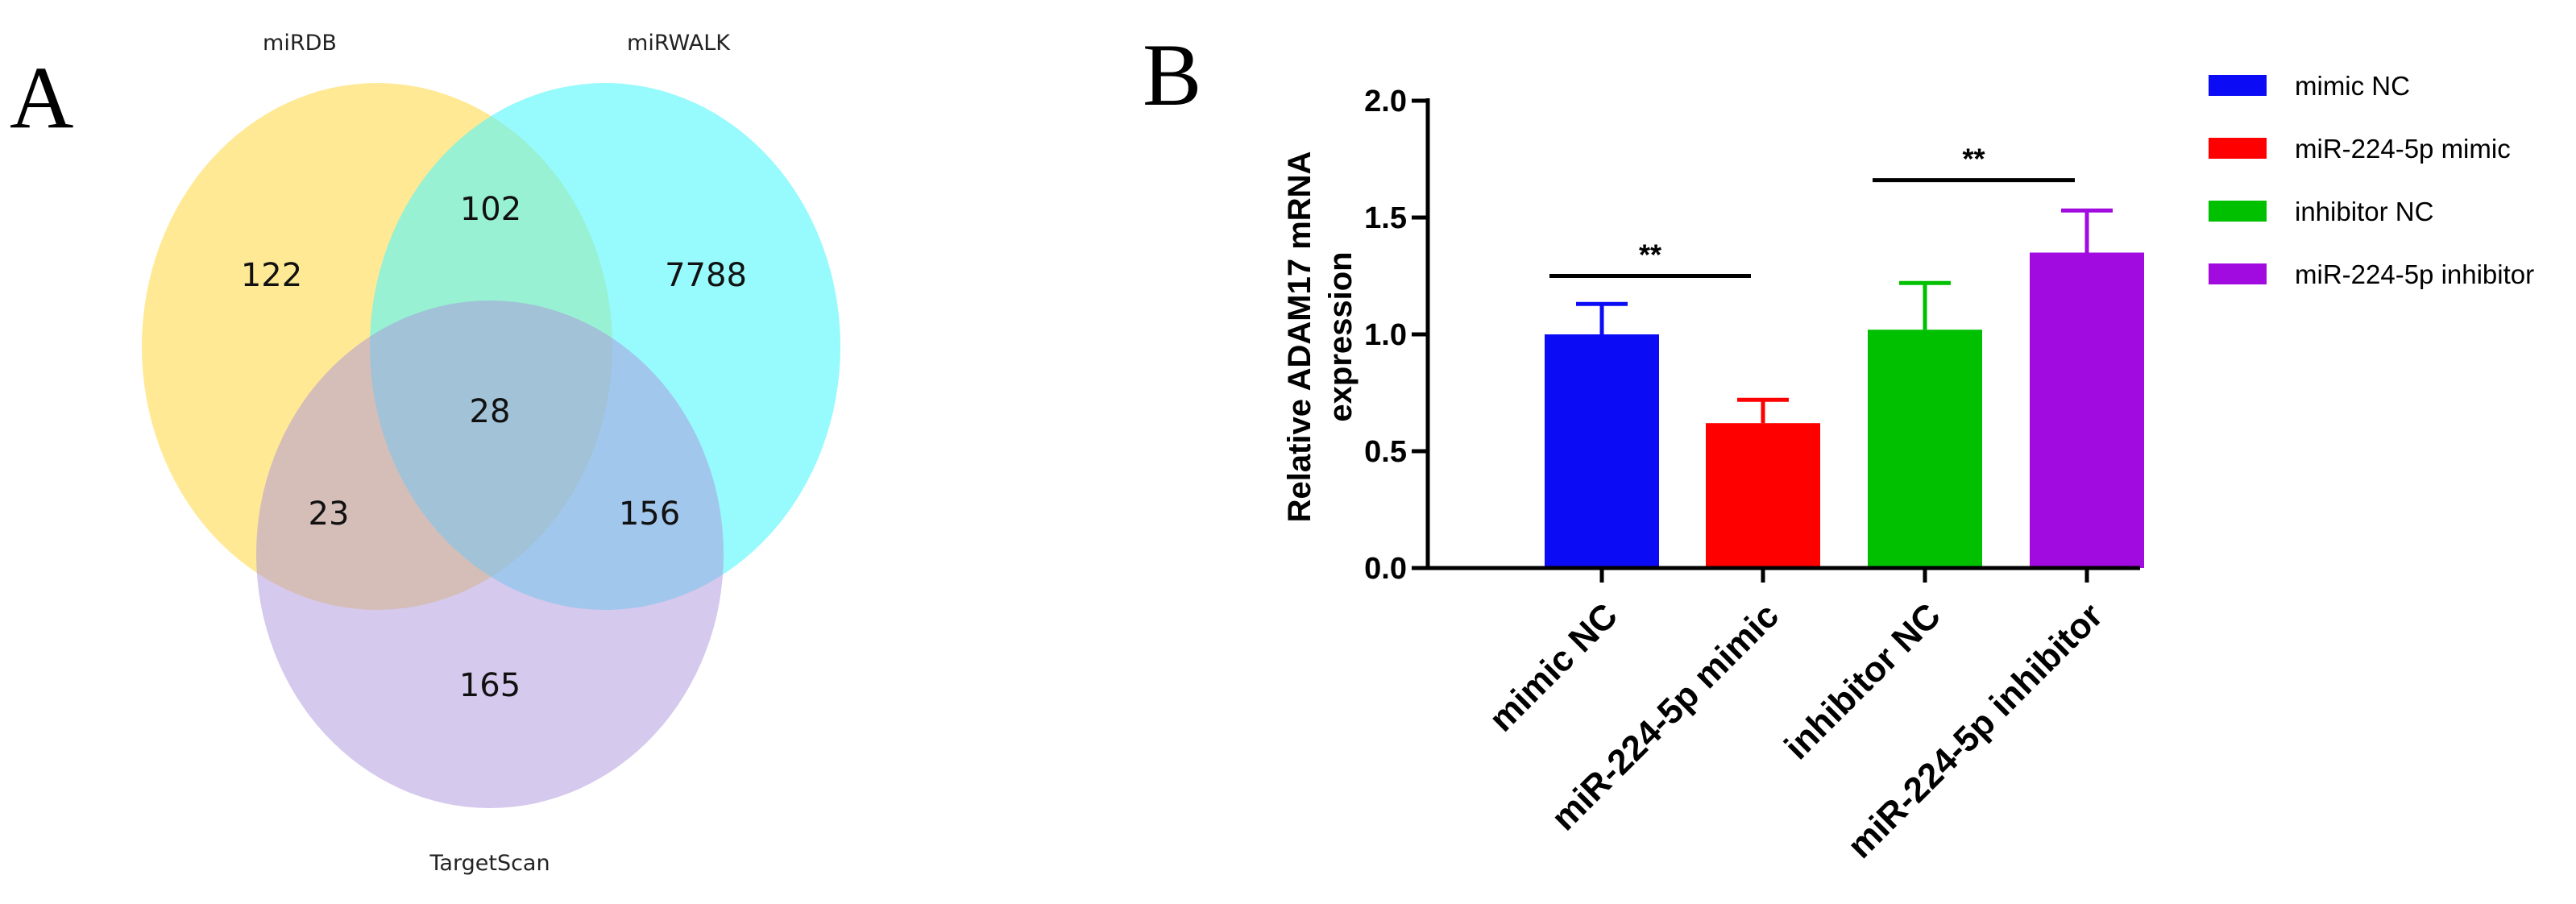  What do you see at coordinates (1341, 336) in the screenshot?
I see `y-axis-title-line2: expression` at bounding box center [1341, 336].